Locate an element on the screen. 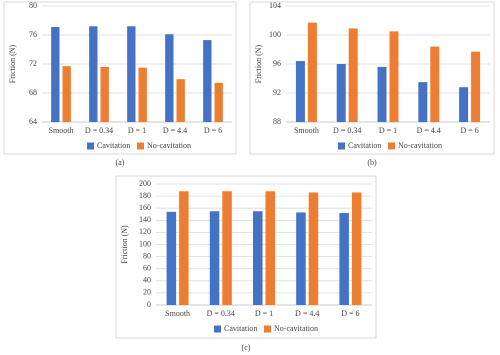  y-tick-label: 40 is located at coordinates (147, 280).